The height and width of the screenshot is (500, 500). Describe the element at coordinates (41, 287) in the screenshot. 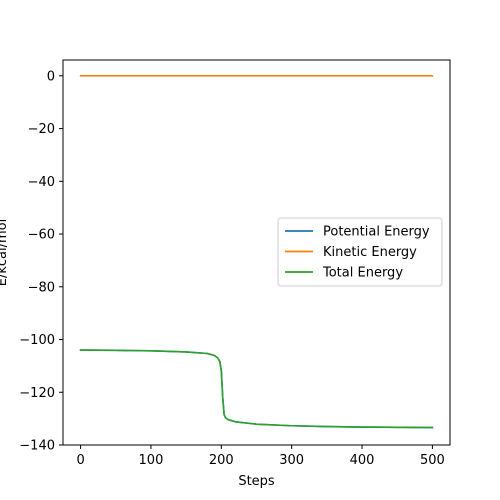

I see `y-tick-label: −80` at that location.